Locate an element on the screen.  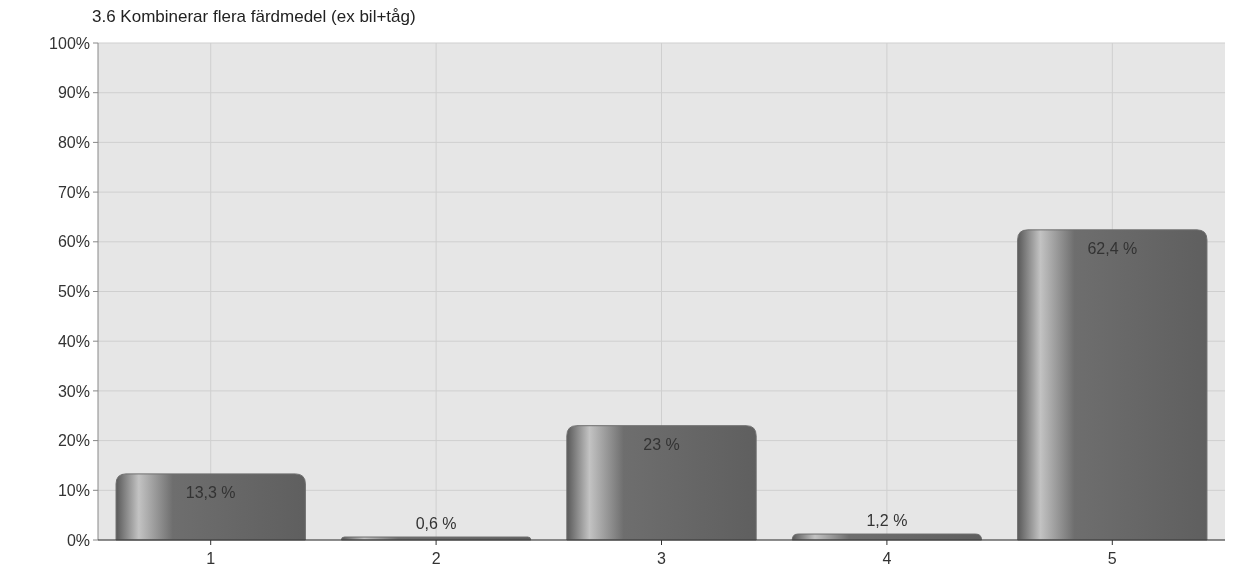
x-tick-label: 2 is located at coordinates (436, 558).